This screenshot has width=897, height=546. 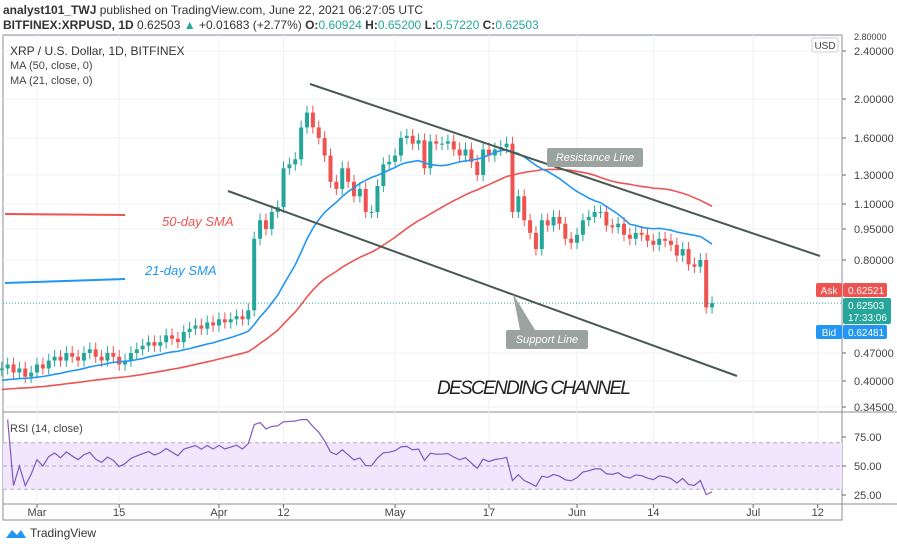 What do you see at coordinates (51, 66) in the screenshot?
I see `ma50-legend: MA (50, close, 0)` at bounding box center [51, 66].